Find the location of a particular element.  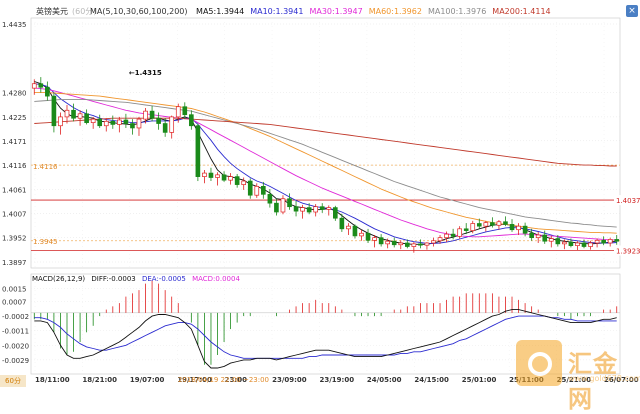

cursor-date-label: 2018/04/19 22:00 ~23:00 is located at coordinates (223, 380).